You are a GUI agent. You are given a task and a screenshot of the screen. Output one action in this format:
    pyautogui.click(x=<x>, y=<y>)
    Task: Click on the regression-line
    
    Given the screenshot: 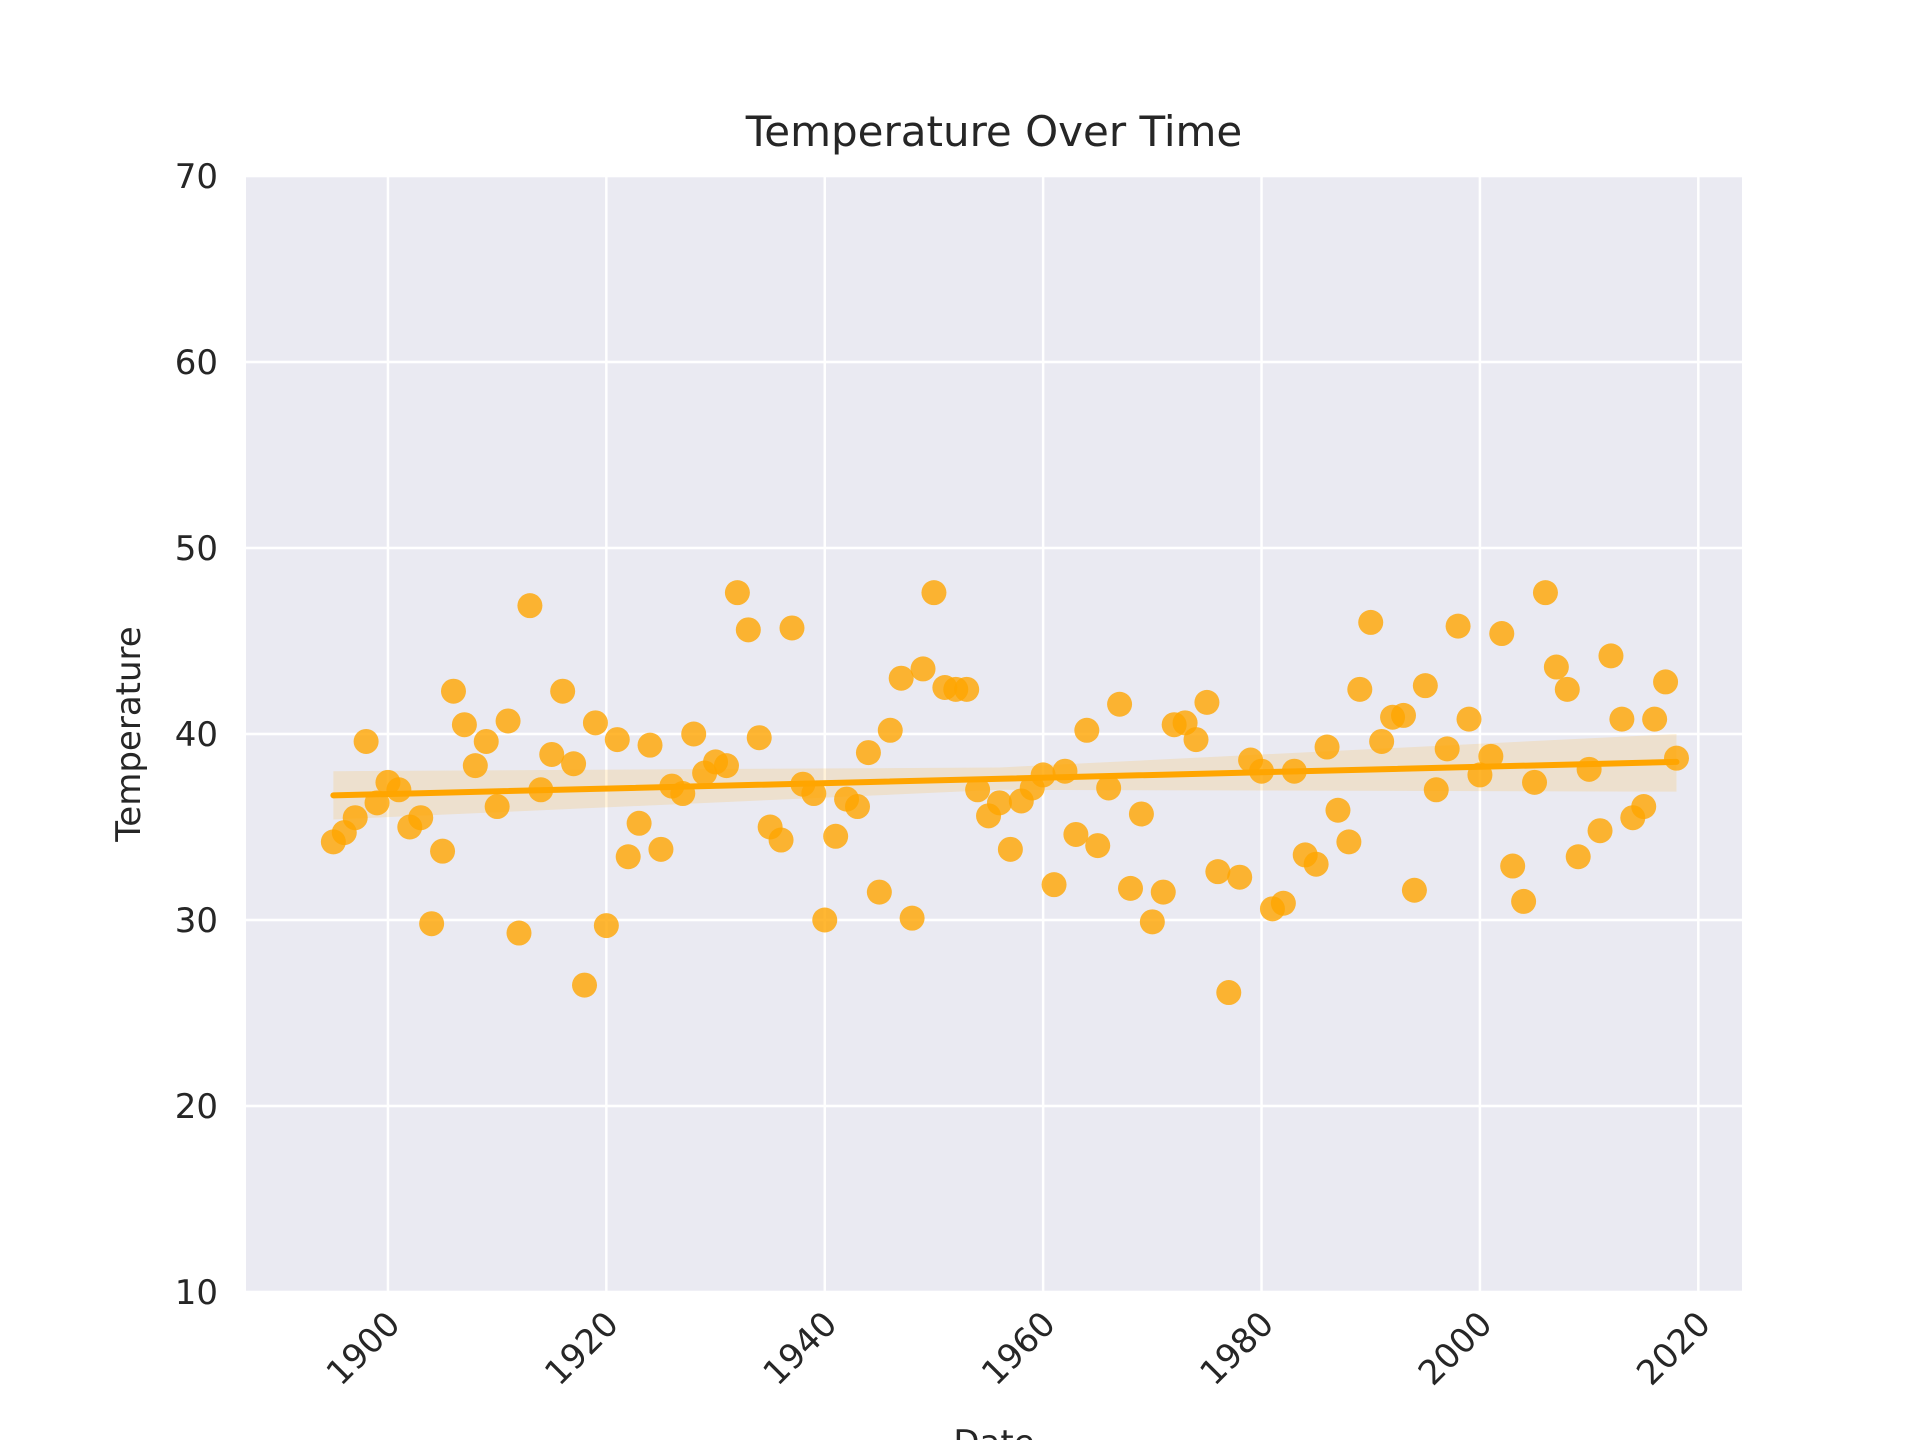 What is the action you would take?
    pyautogui.click(x=1005, y=778)
    